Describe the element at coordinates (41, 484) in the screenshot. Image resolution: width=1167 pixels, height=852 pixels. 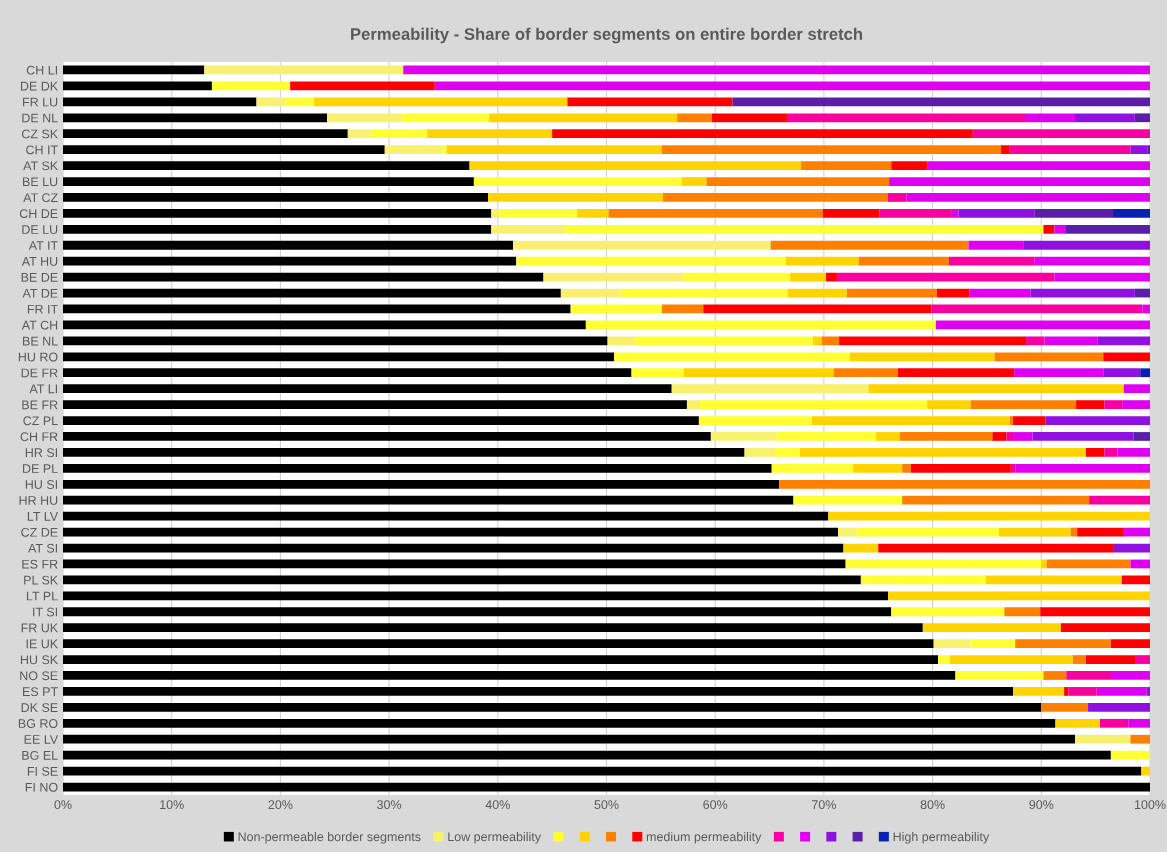
I see `y-tick-label: HU SI` at that location.